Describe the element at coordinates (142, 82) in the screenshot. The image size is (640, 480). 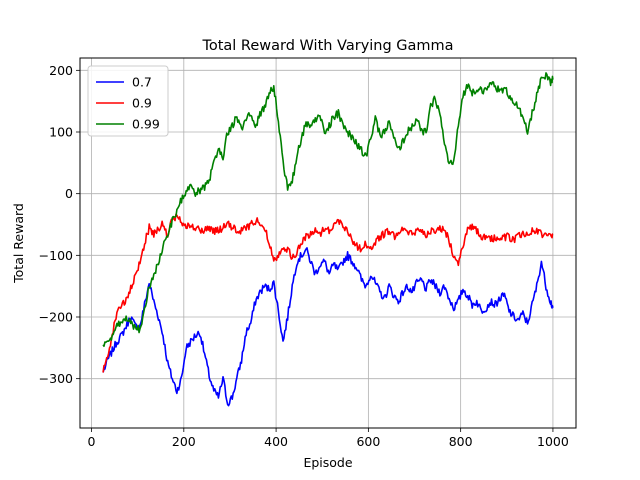
I see `legend-entry: 0.7` at that location.